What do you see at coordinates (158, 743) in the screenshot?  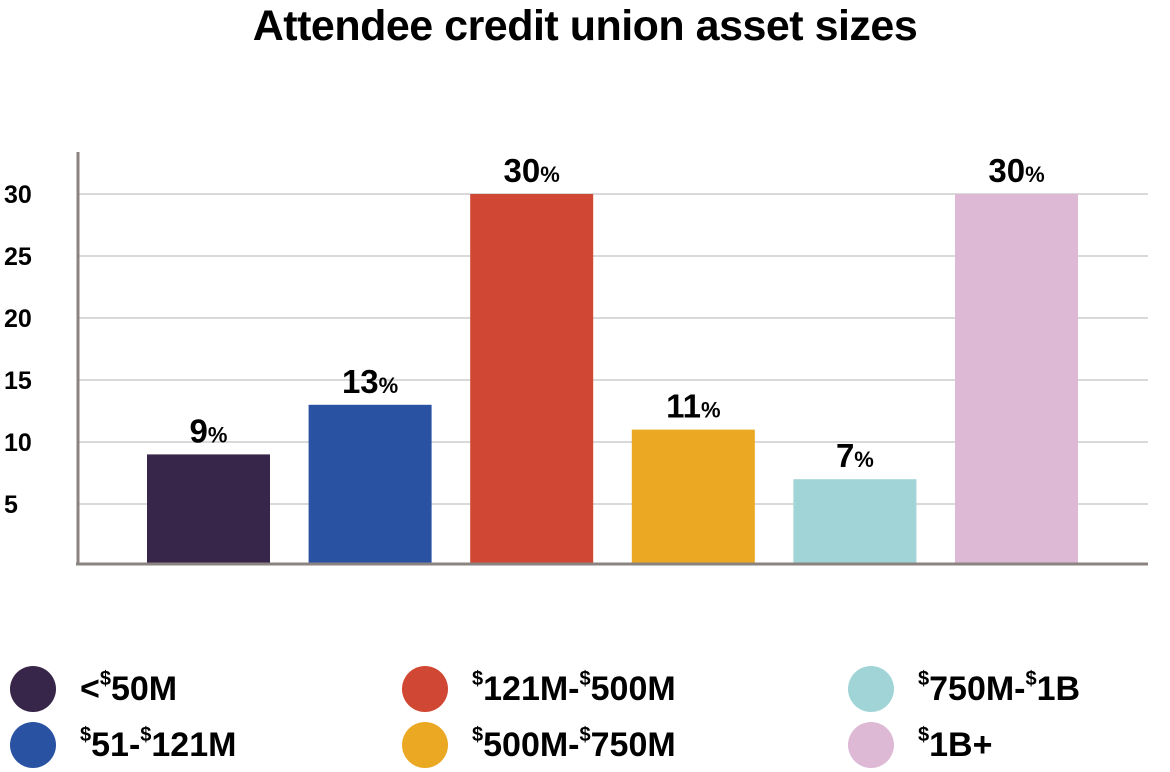 I see `legend-label: $51-$121M` at bounding box center [158, 743].